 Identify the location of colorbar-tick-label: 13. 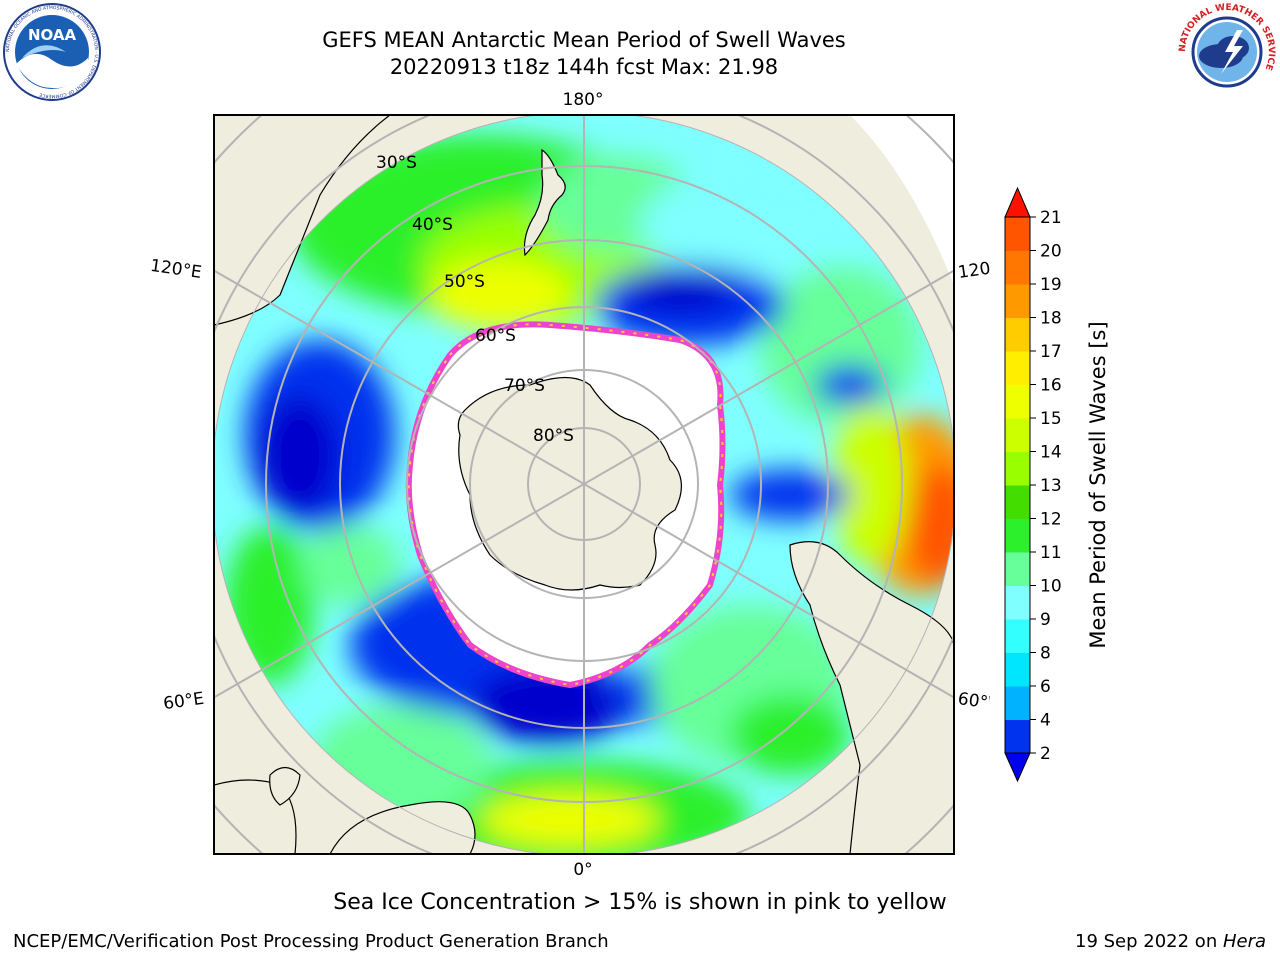
(1051, 486).